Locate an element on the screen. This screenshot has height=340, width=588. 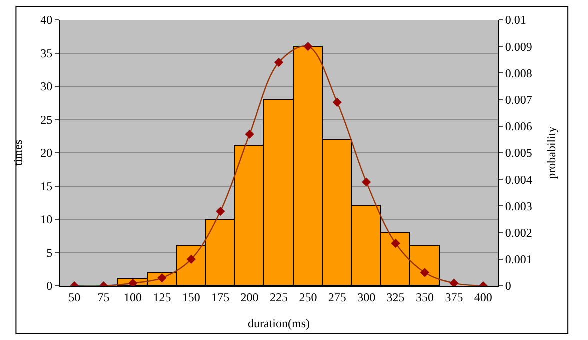
x-tick-label: 75 is located at coordinates (104, 297).